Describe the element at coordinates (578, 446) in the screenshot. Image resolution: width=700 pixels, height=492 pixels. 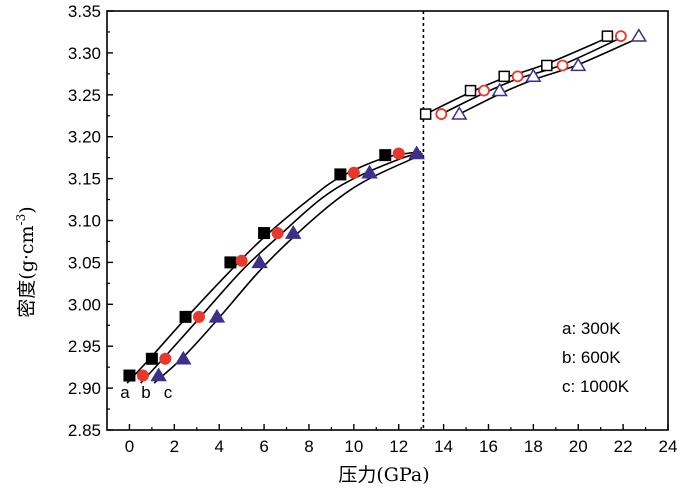
I see `x-tick-label: 20` at that location.